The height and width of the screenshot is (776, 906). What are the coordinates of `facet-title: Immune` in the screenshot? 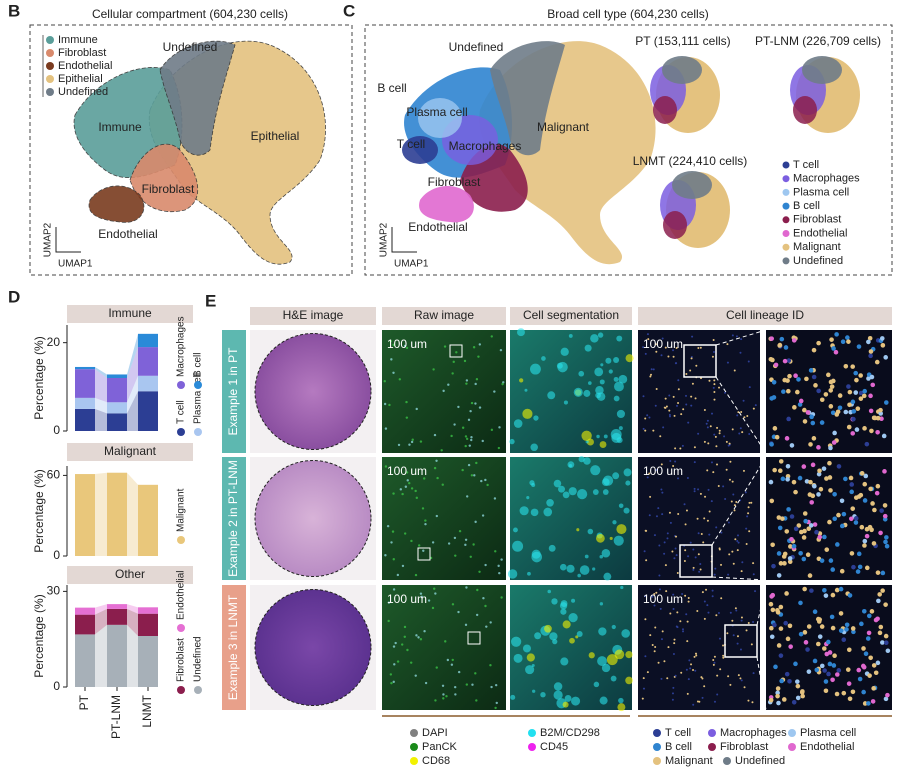 It's located at (130, 313).